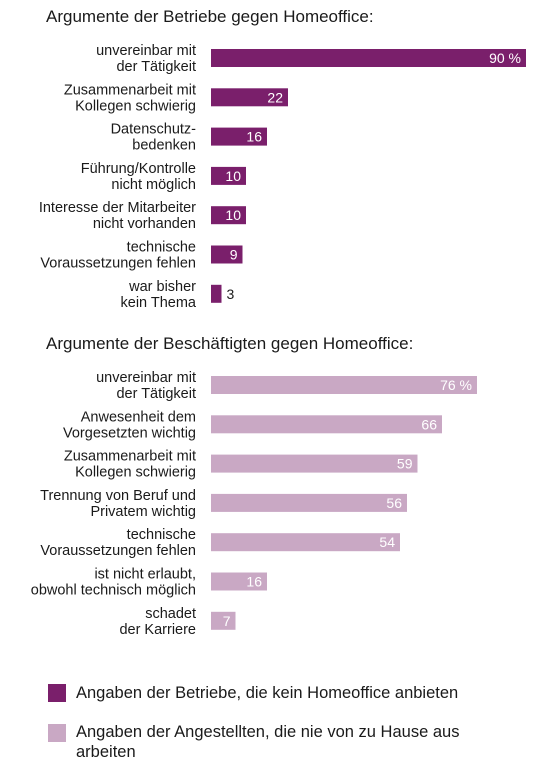 The width and height of the screenshot is (542, 768). Describe the element at coordinates (129, 425) in the screenshot. I see `category-label: Anwesenheit dem Vorgesetzten wichtig` at that location.